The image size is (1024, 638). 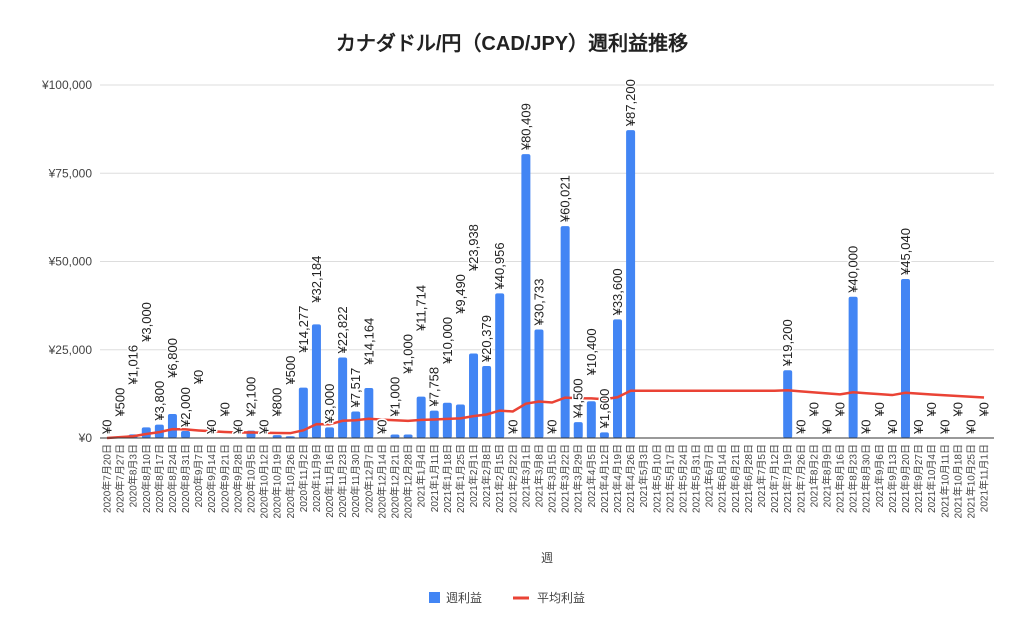 What do you see at coordinates (512, 43) in the screenshot?
I see `chart-title: カナダドル/円（CAD/JPY）週利益推移` at bounding box center [512, 43].